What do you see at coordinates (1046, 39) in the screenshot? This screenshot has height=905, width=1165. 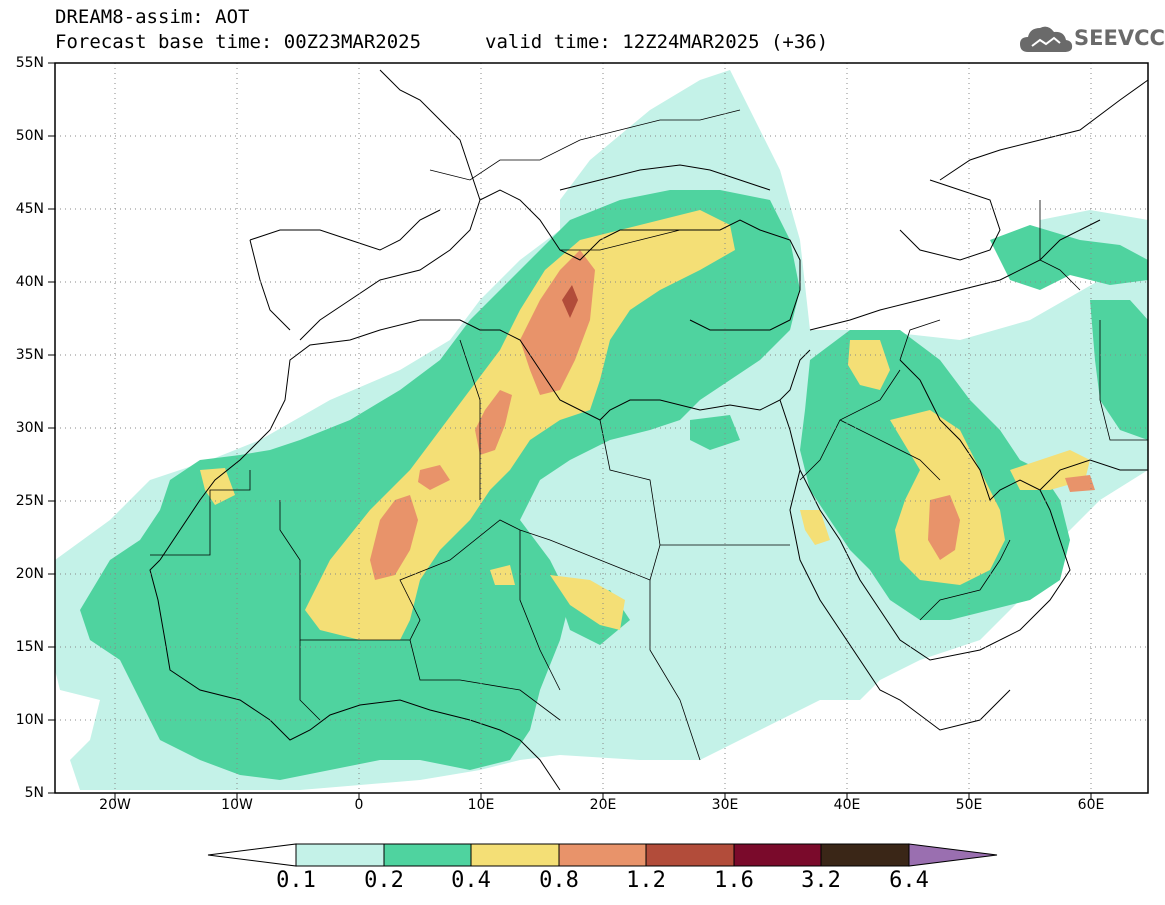 I see `cloud-icon` at bounding box center [1046, 39].